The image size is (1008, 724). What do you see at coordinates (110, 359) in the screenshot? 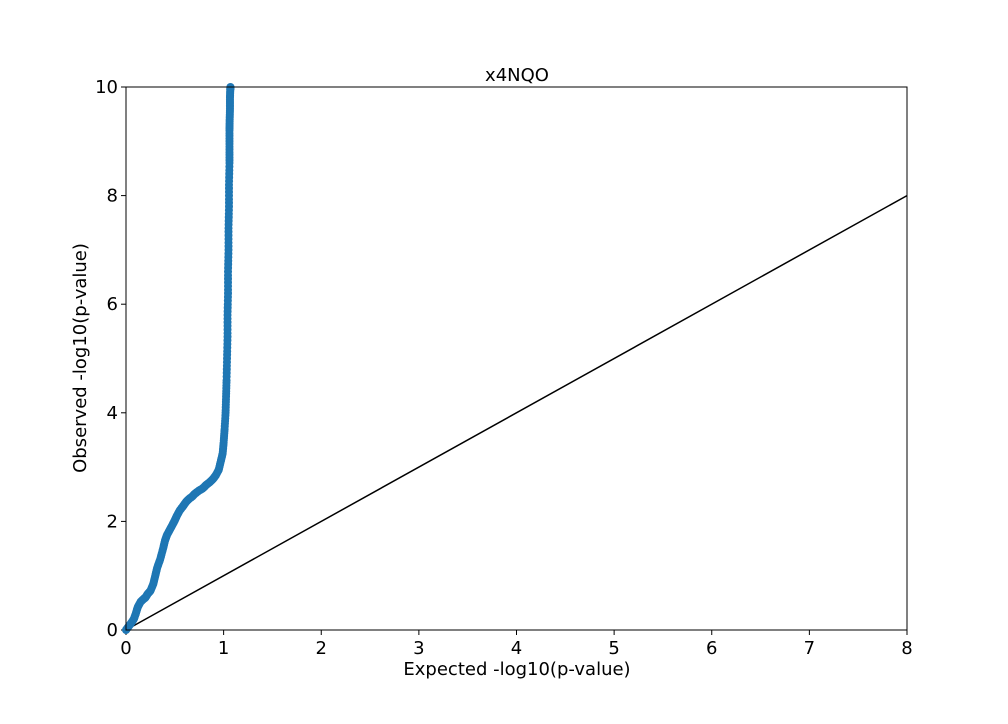
I see `y-axis-ticks: 0 2 4 6 8 10` at bounding box center [110, 359].